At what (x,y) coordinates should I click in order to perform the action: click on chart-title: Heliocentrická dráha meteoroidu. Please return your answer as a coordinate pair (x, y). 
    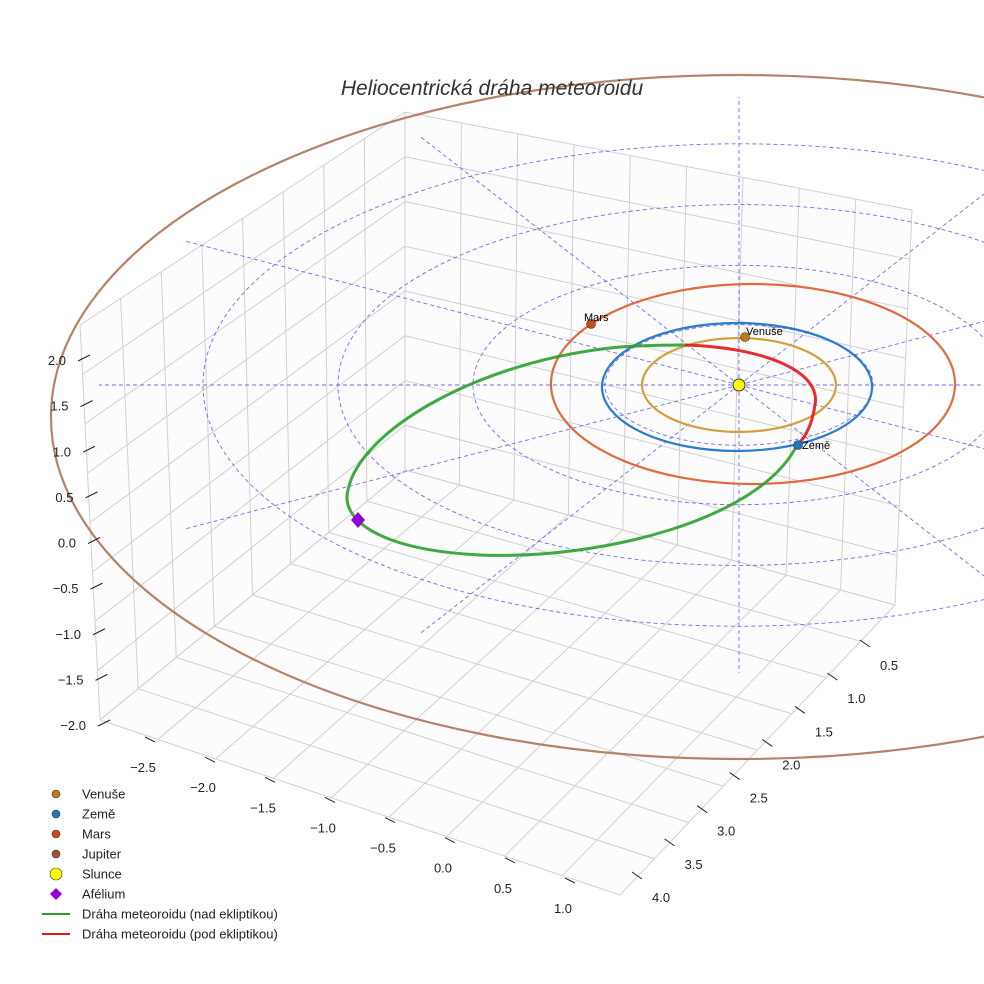
    Looking at the image, I should click on (492, 88).